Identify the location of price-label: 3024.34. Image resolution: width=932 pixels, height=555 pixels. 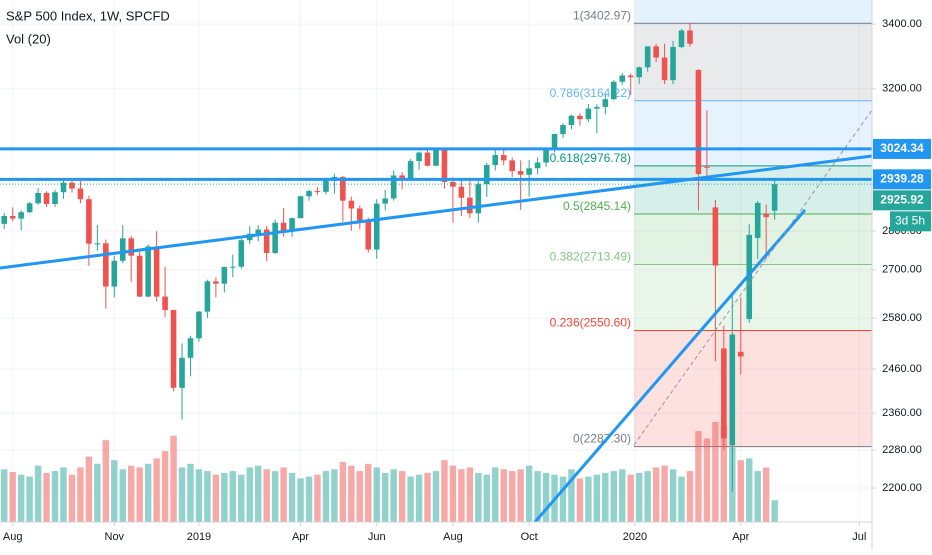
(902, 148).